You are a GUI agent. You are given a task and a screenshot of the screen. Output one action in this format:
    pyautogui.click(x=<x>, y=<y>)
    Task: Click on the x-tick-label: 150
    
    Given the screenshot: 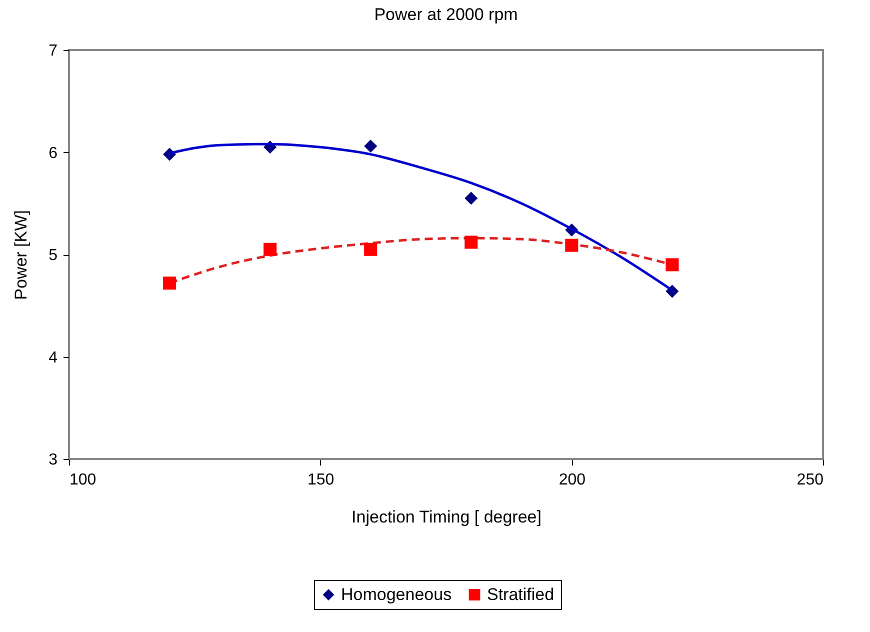 What is the action you would take?
    pyautogui.click(x=320, y=480)
    